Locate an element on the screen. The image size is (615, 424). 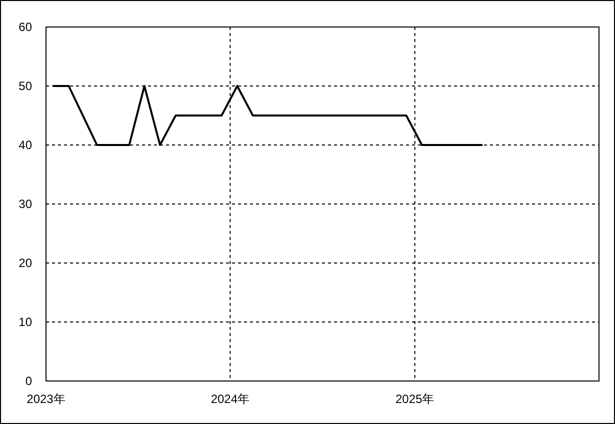
x-tick-label: 2025年 is located at coordinates (414, 399).